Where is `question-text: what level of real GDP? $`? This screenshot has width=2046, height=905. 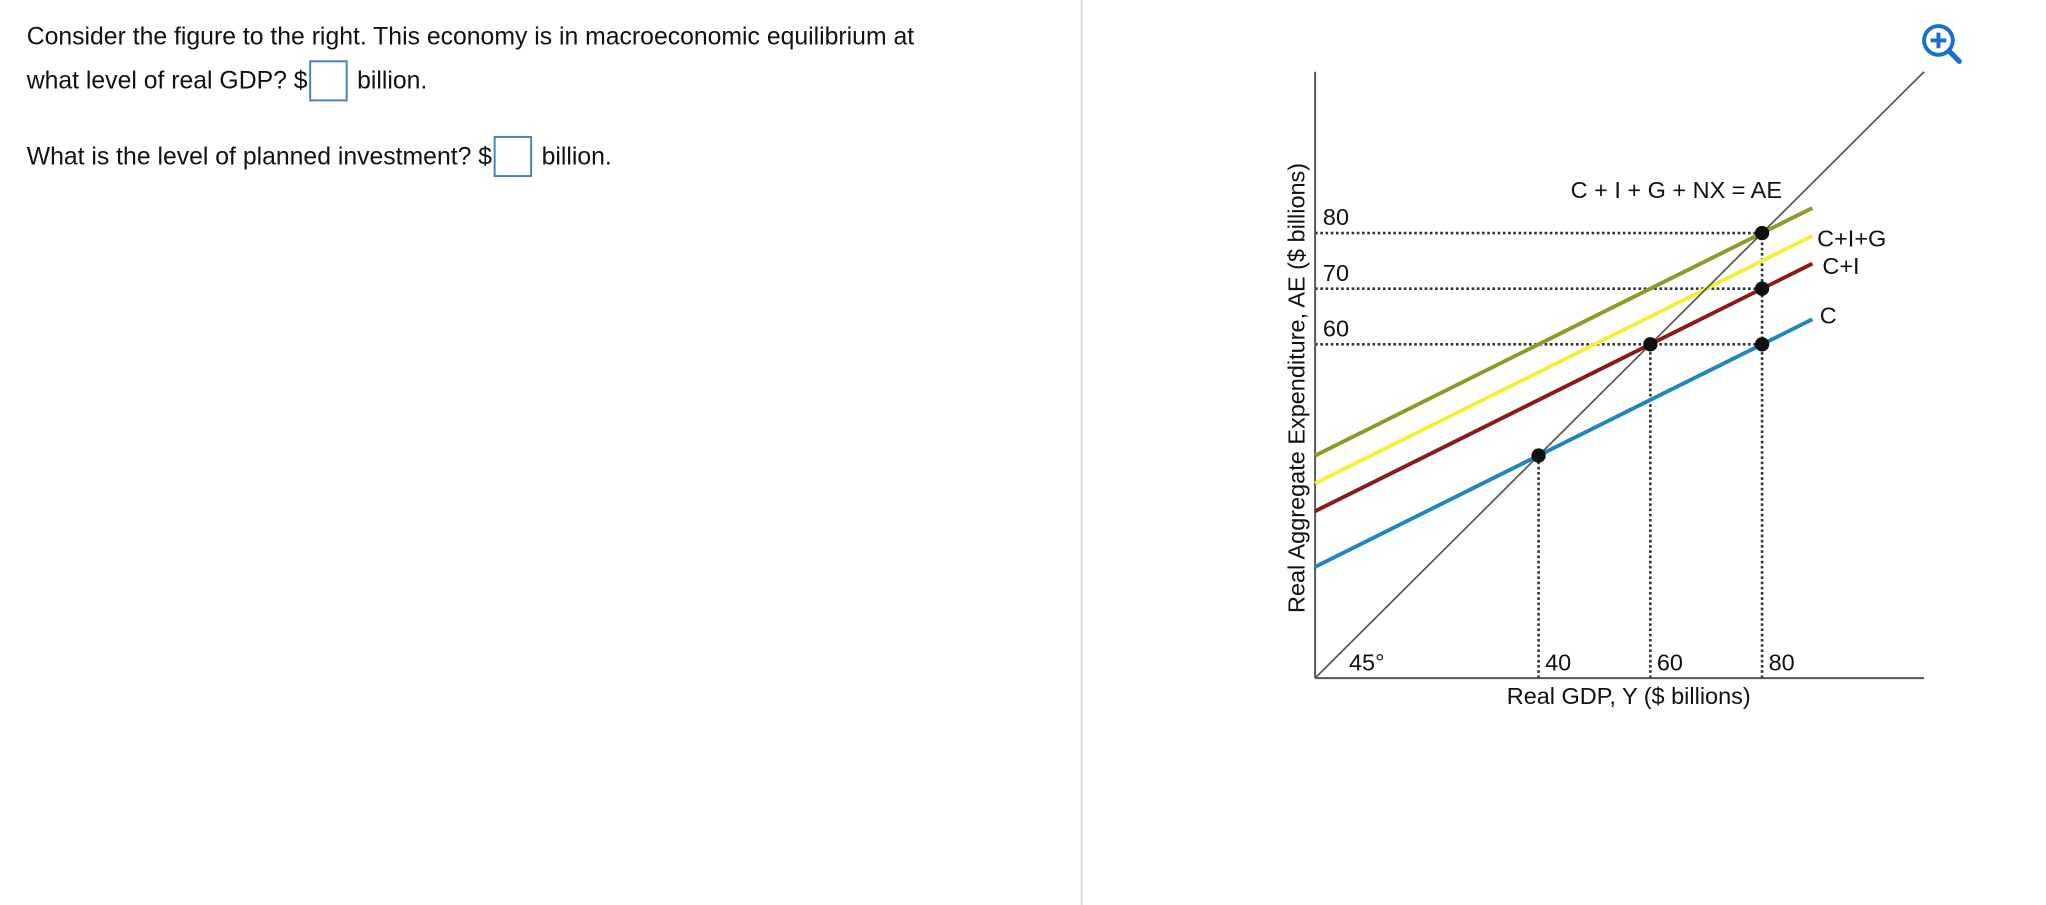 question-text: what level of real GDP? $ is located at coordinates (167, 81).